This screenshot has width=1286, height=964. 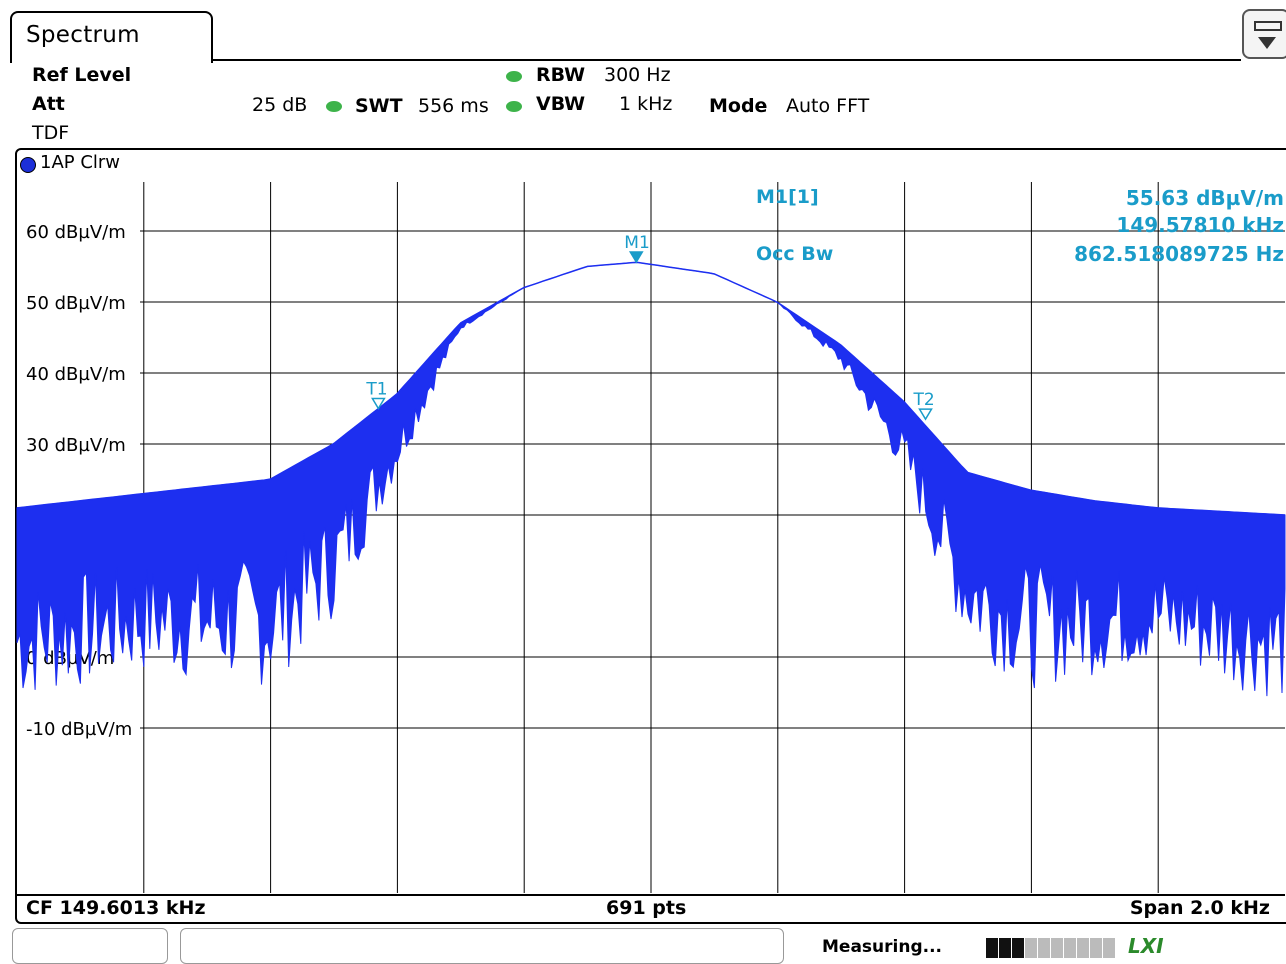 What do you see at coordinates (280, 105) in the screenshot?
I see `att-value: 25 dB` at bounding box center [280, 105].